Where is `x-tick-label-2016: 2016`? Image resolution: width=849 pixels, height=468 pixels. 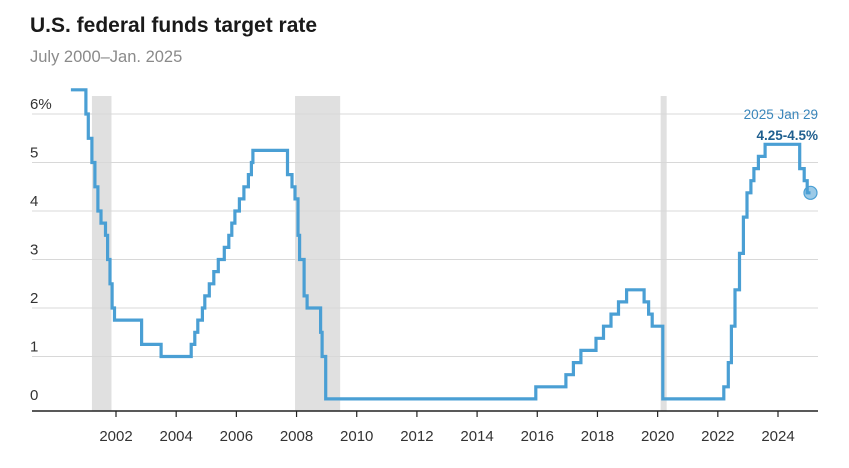 x-tick-label-2016: 2016 is located at coordinates (537, 436).